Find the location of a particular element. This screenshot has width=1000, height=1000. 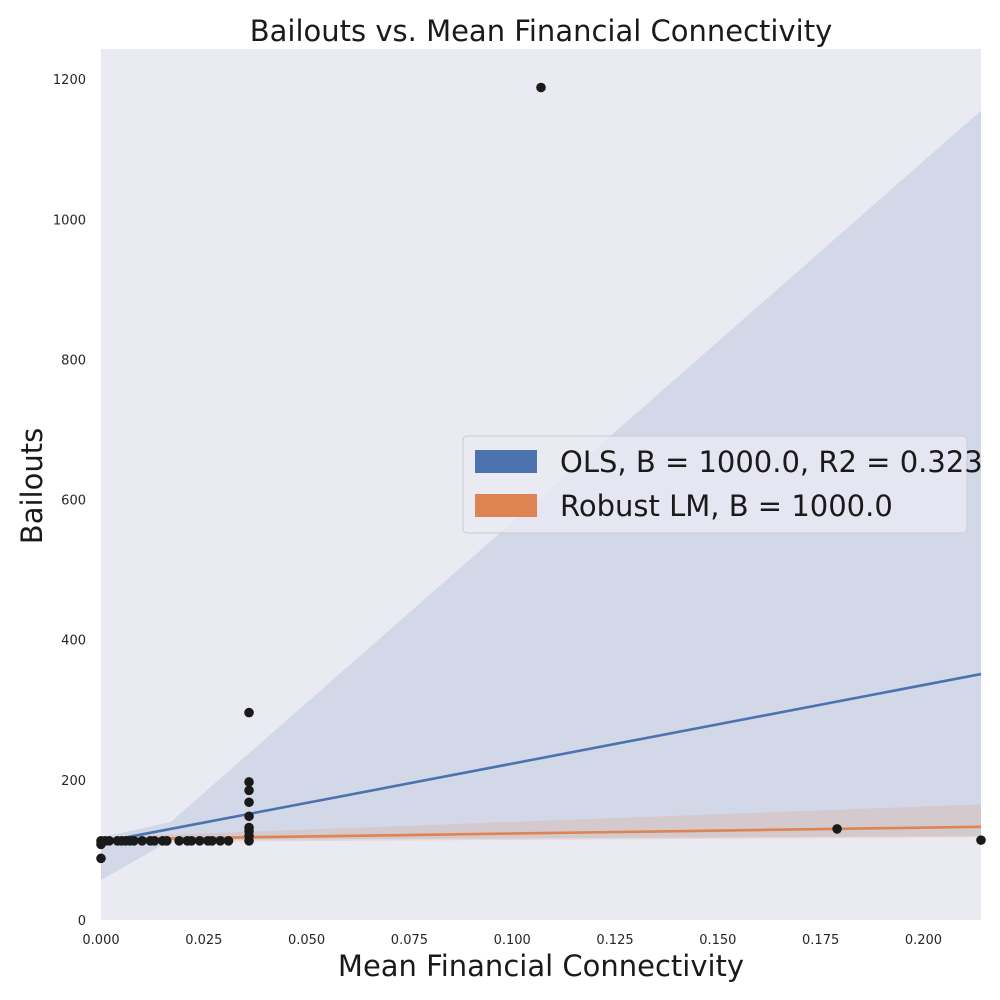

legend-label-ols: OLS, B = 1000.0, R2 = 0.323 is located at coordinates (771, 462).